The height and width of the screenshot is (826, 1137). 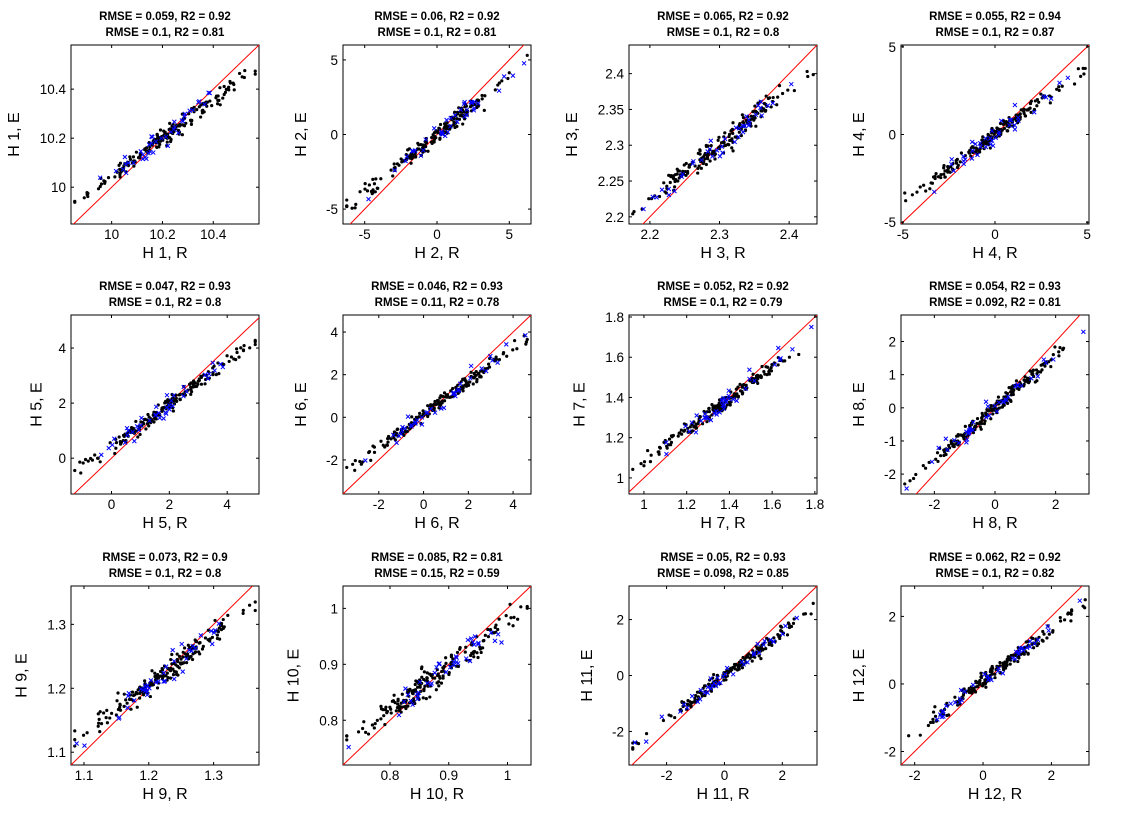 I want to click on subplot-title-line-2: RMSE = 0.15, R2 = 0.59, so click(x=436, y=574).